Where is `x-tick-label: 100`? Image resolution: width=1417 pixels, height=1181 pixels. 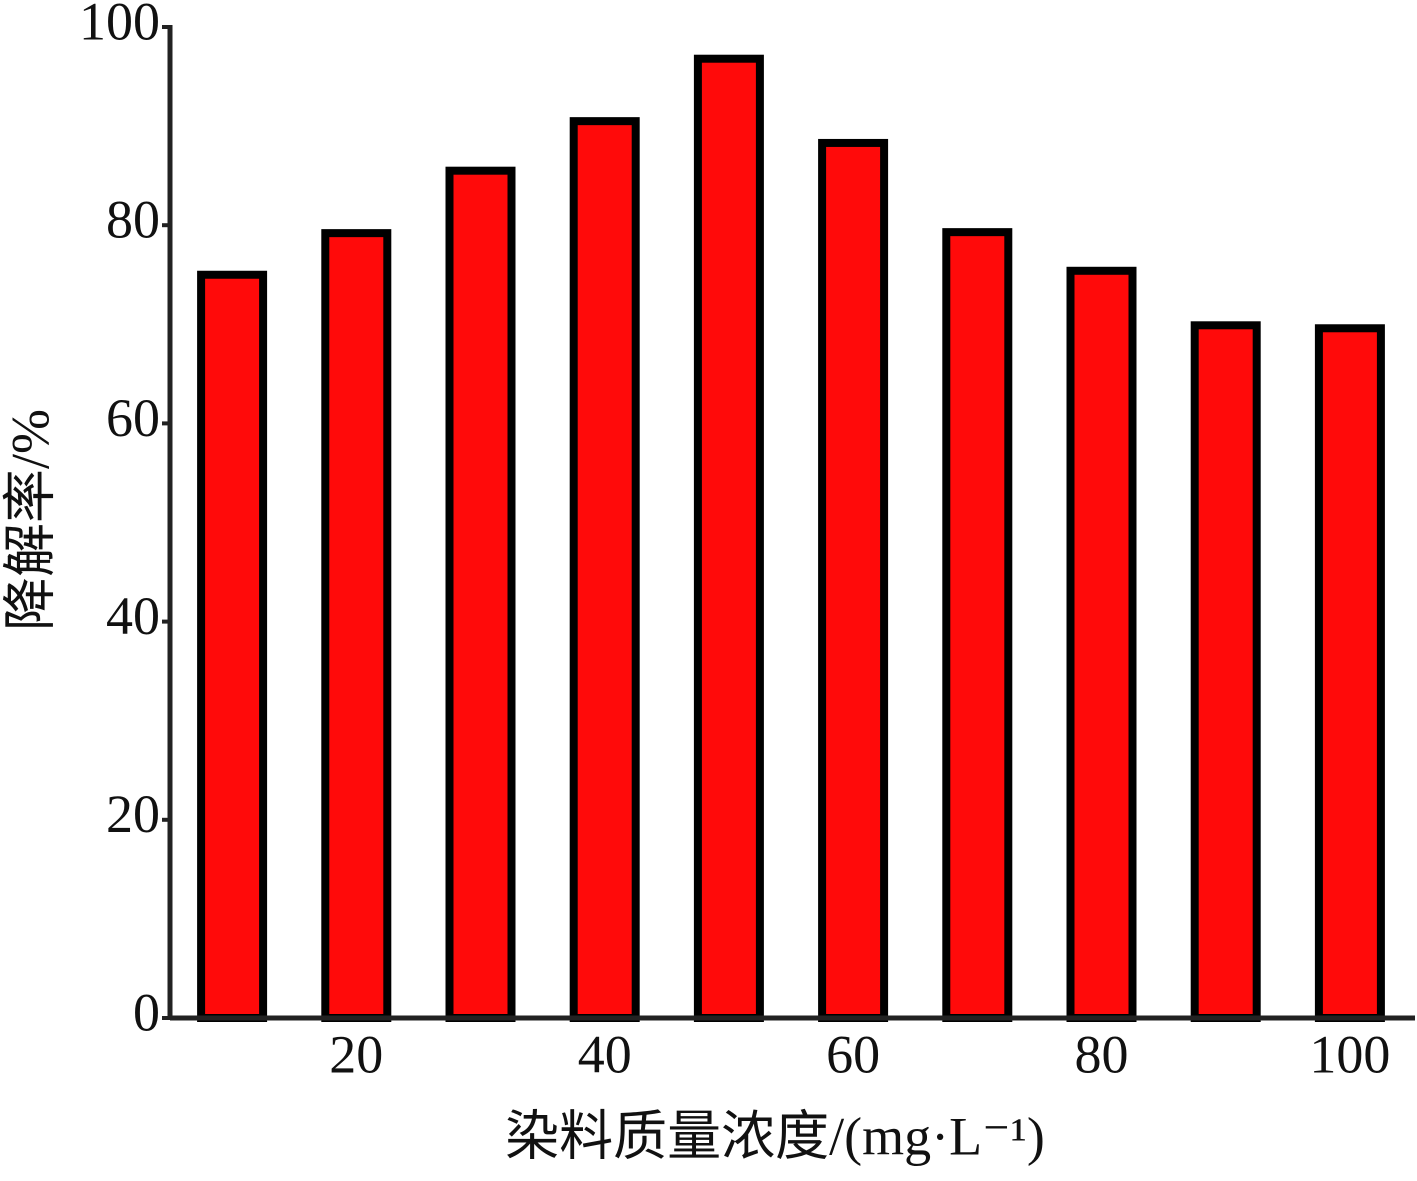 x-tick-label: 100 is located at coordinates (1349, 1054).